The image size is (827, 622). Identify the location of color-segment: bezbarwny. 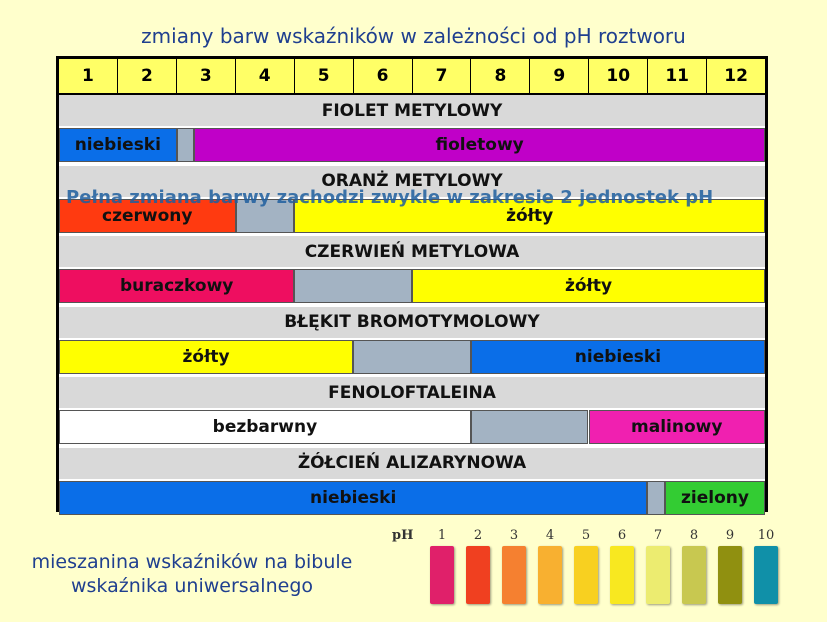
(265, 427).